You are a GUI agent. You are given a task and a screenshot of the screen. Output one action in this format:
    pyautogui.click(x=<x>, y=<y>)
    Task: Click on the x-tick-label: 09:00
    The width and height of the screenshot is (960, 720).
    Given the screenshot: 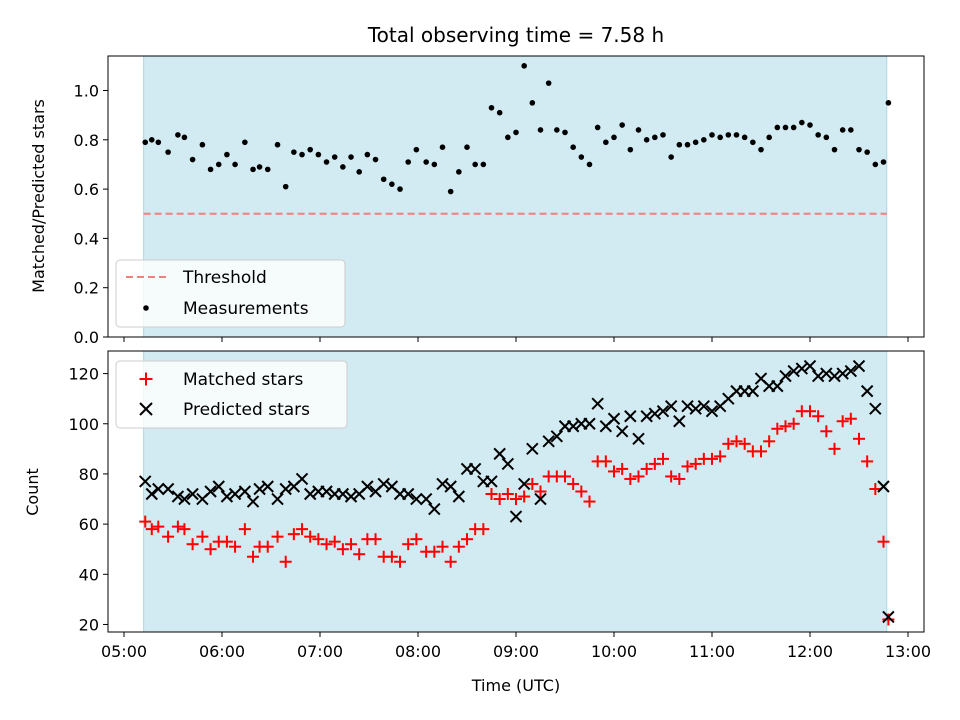 What is the action you would take?
    pyautogui.click(x=516, y=651)
    